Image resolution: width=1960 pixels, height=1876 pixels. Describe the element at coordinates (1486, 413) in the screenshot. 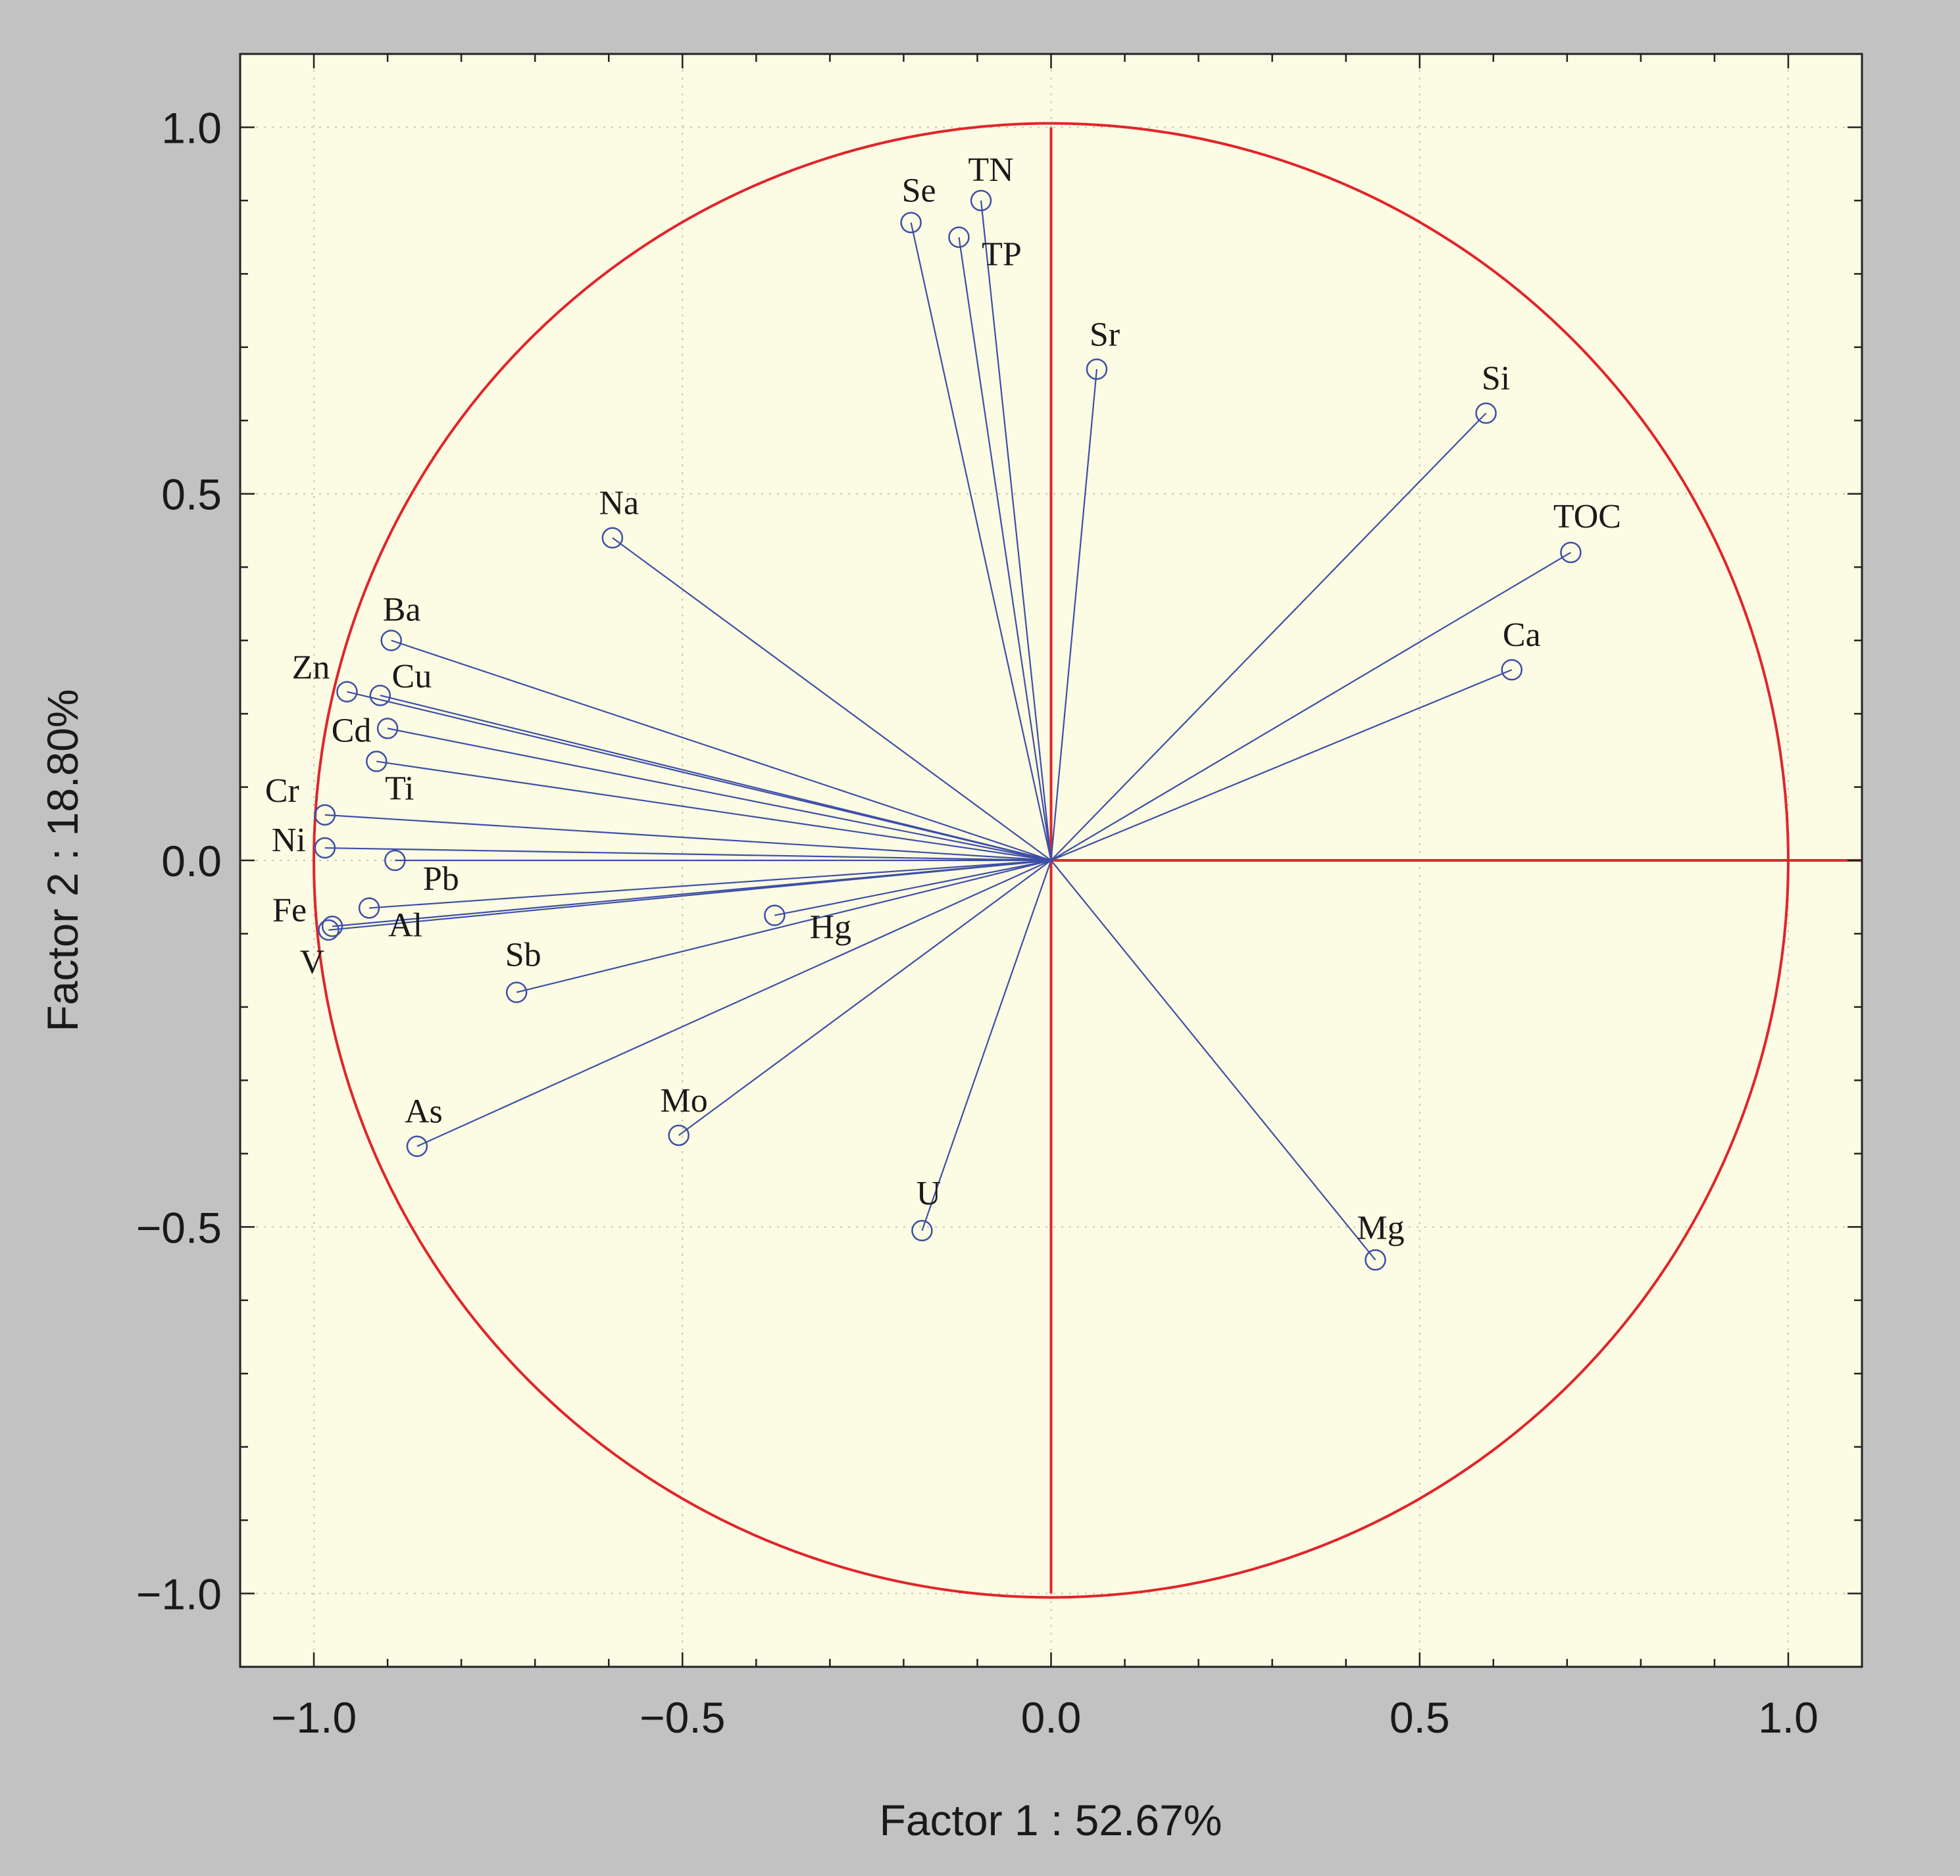

I see `point-si` at that location.